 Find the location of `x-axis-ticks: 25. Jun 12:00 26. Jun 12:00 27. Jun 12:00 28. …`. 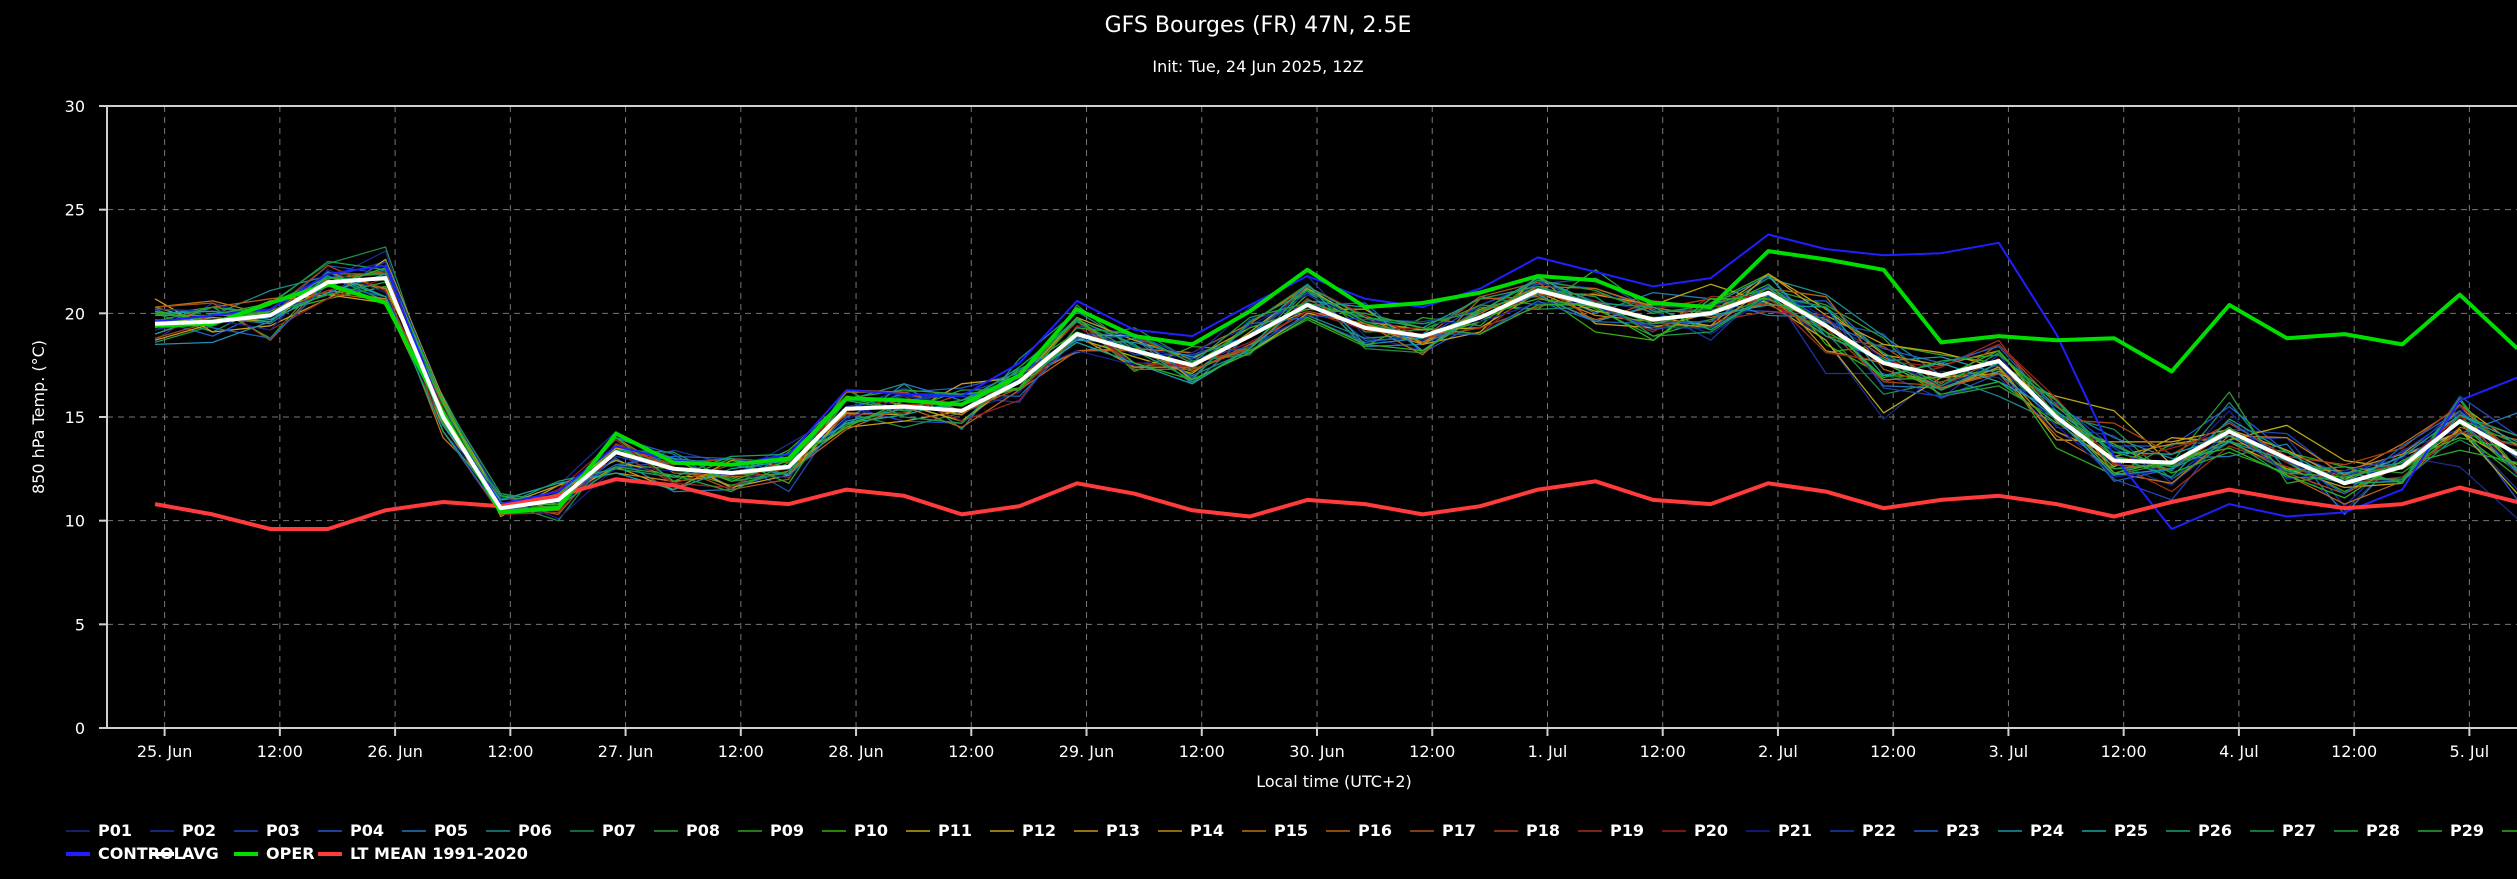

x-axis-ticks: 25. Jun 12:00 26. Jun 12:00 27. Jun 12:00 28. … is located at coordinates (1313, 744).